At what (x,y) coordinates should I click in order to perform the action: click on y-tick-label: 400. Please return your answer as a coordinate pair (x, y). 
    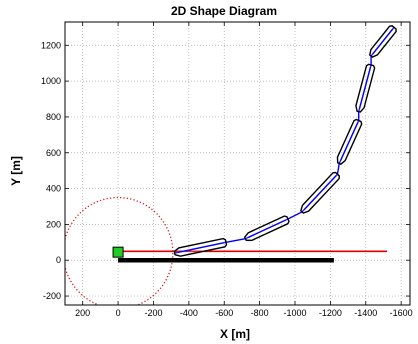
    Looking at the image, I should click on (53, 189).